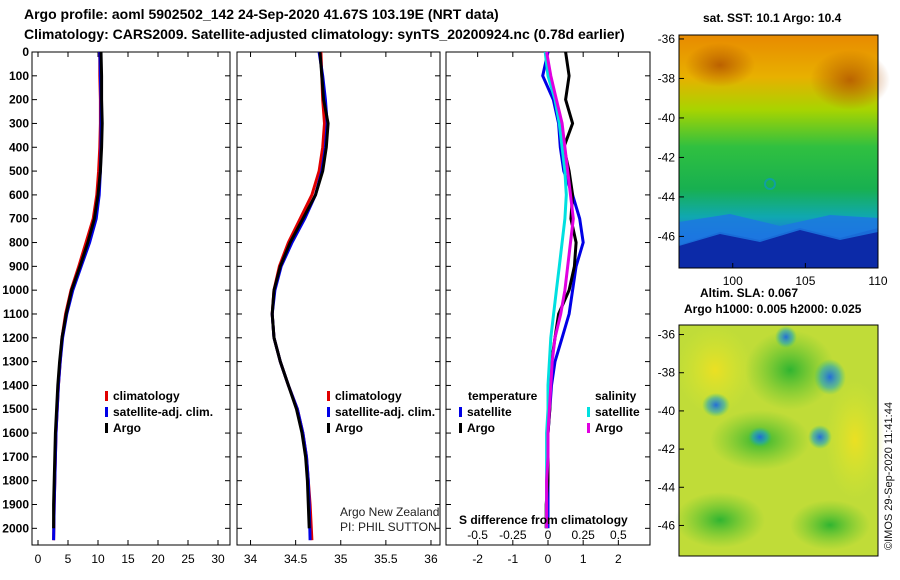 The width and height of the screenshot is (900, 580). I want to click on series-line-satellite-adj-clim-, so click(299, 296).